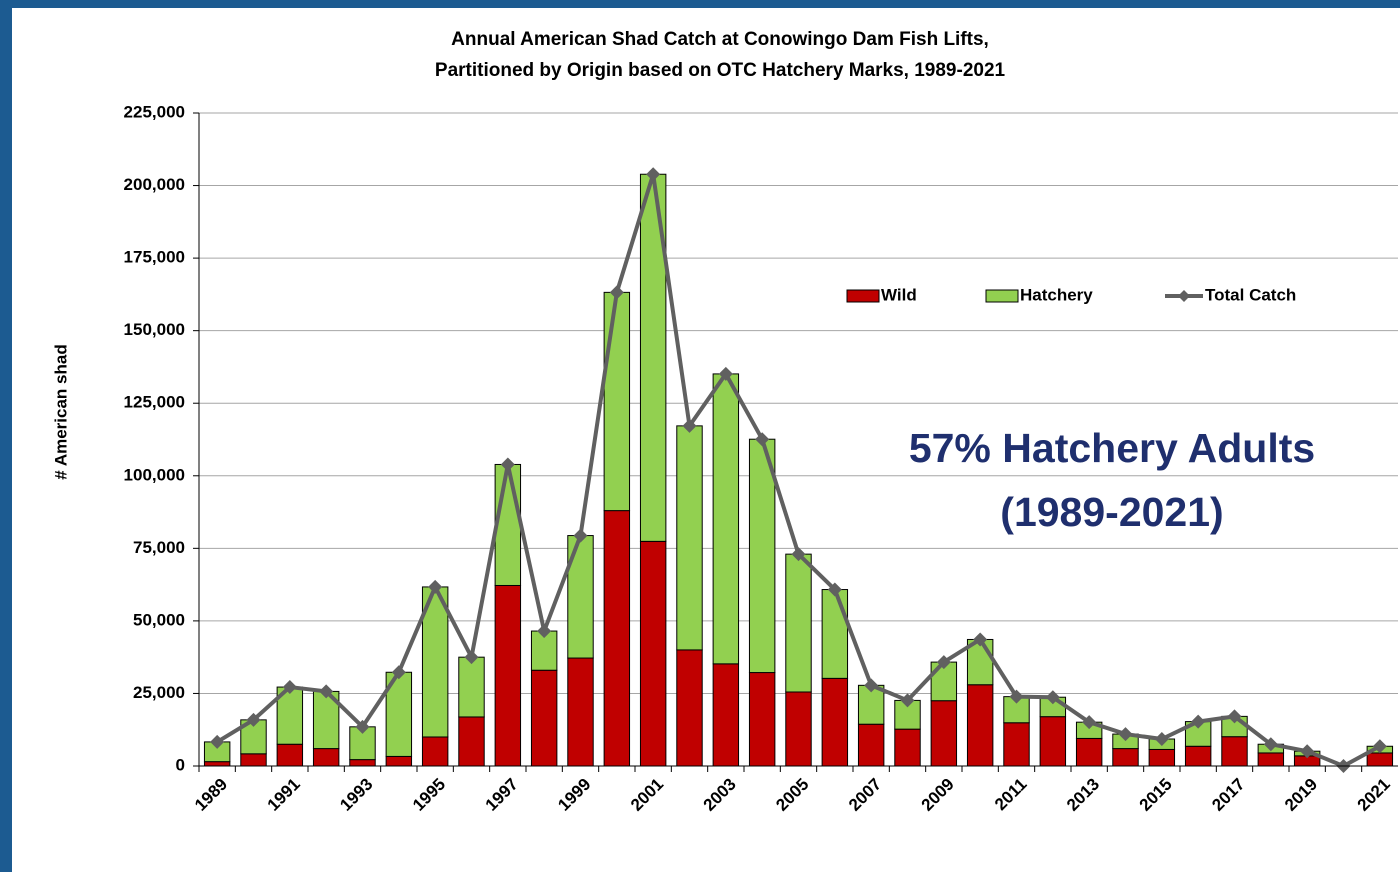 This screenshot has width=1400, height=872. I want to click on y-axis-label: # American shad, so click(60, 411).